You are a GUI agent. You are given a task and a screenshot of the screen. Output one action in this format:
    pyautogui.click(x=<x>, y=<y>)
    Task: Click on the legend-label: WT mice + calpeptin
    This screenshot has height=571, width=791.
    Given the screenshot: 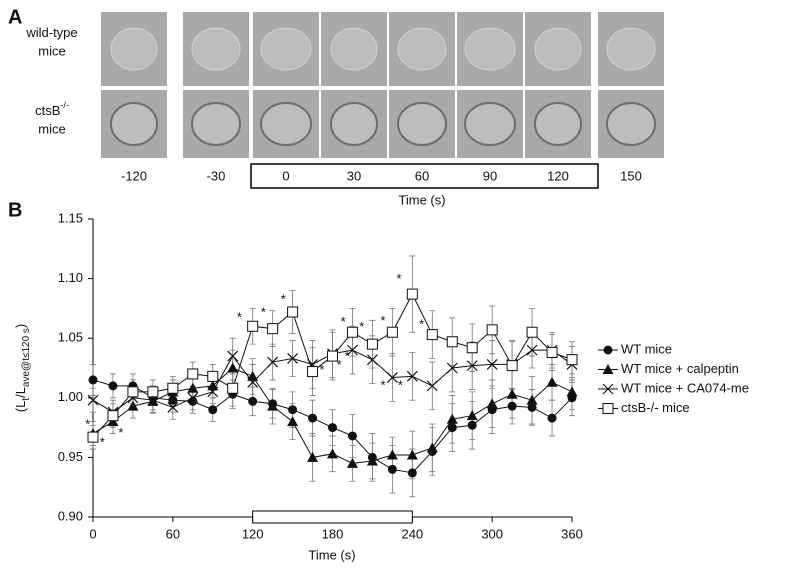 What is the action you would take?
    pyautogui.click(x=680, y=368)
    